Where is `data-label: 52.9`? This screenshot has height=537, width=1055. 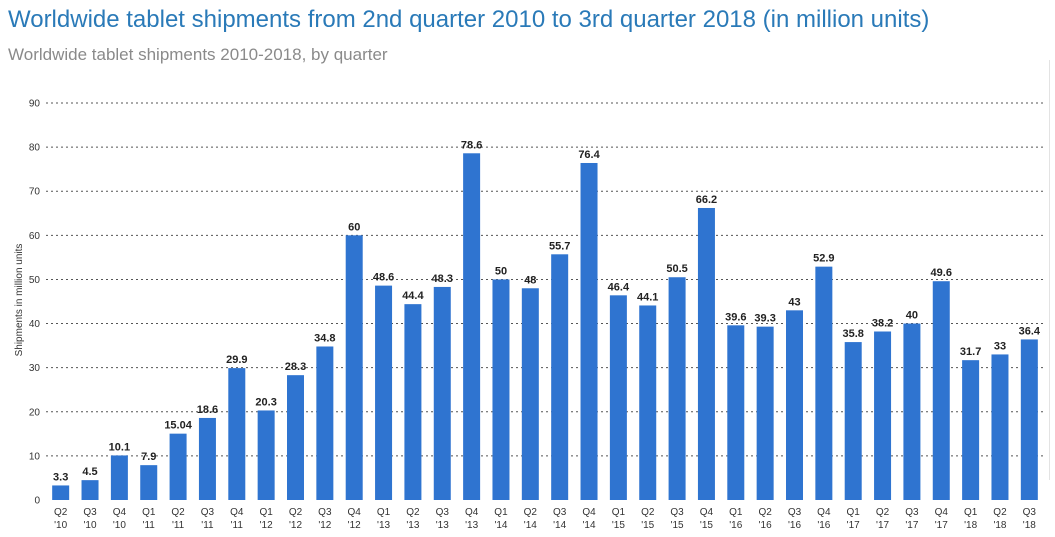 data-label: 52.9 is located at coordinates (823, 259).